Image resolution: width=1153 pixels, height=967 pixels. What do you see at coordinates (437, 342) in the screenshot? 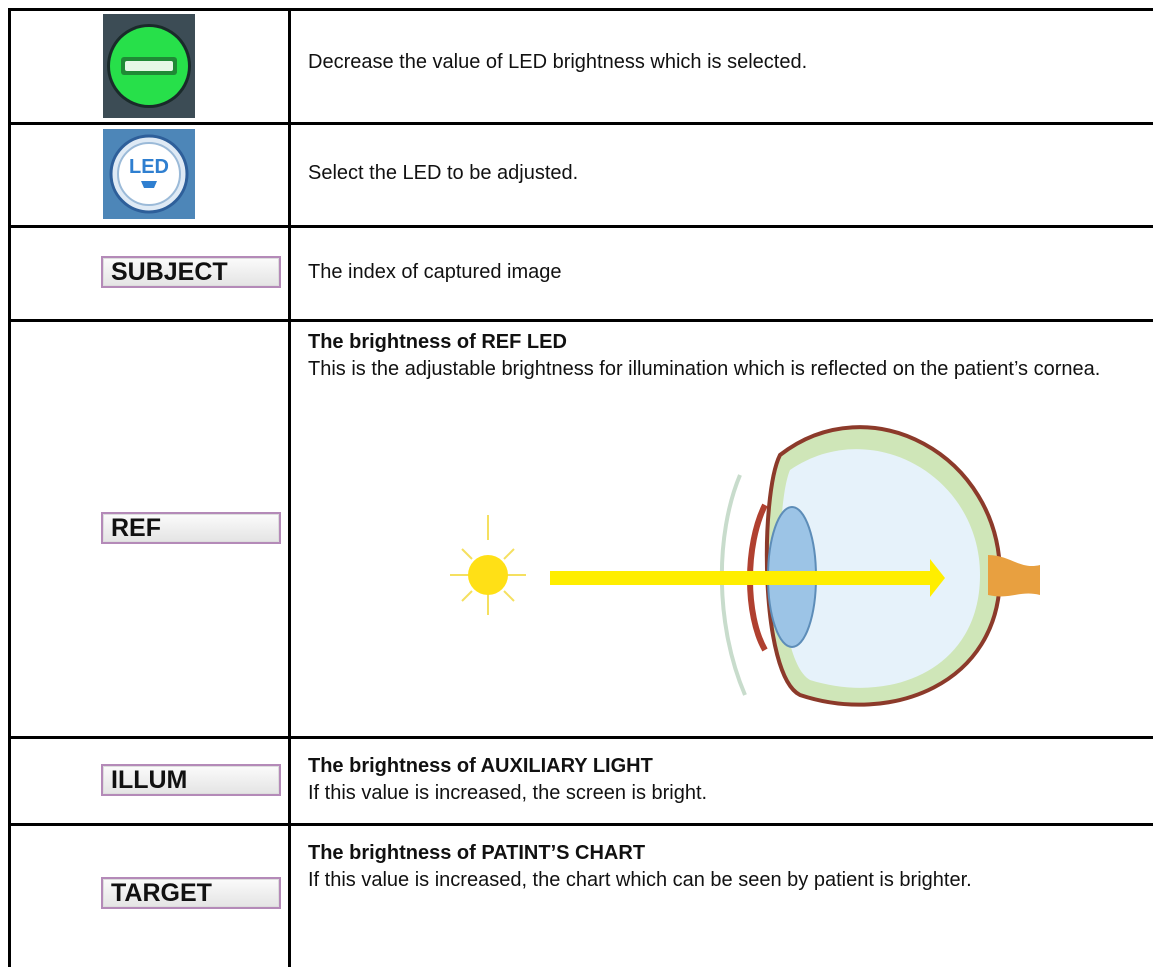
I see `row-heading: The brightness of REF LED` at bounding box center [437, 342].